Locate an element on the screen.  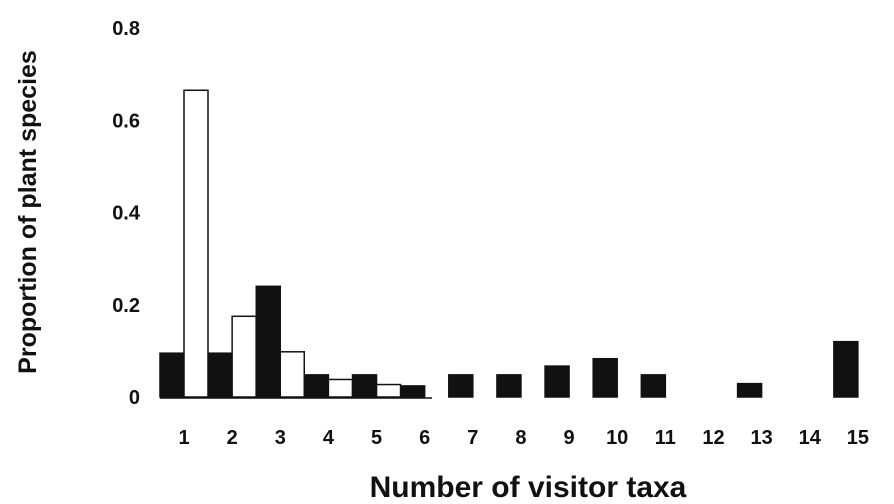
x-tick-label: 2 is located at coordinates (232, 438).